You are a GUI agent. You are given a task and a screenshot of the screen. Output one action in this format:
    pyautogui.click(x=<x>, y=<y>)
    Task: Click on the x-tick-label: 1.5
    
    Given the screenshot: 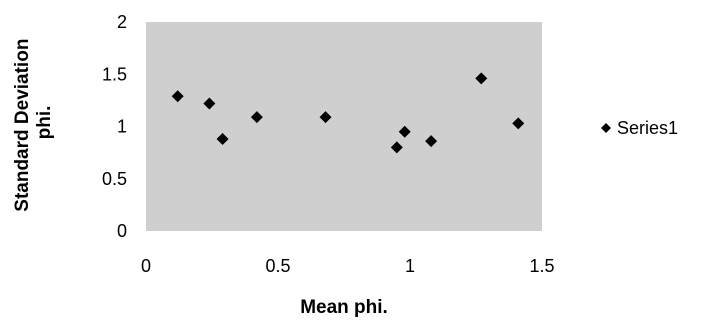 What is the action you would take?
    pyautogui.click(x=541, y=266)
    